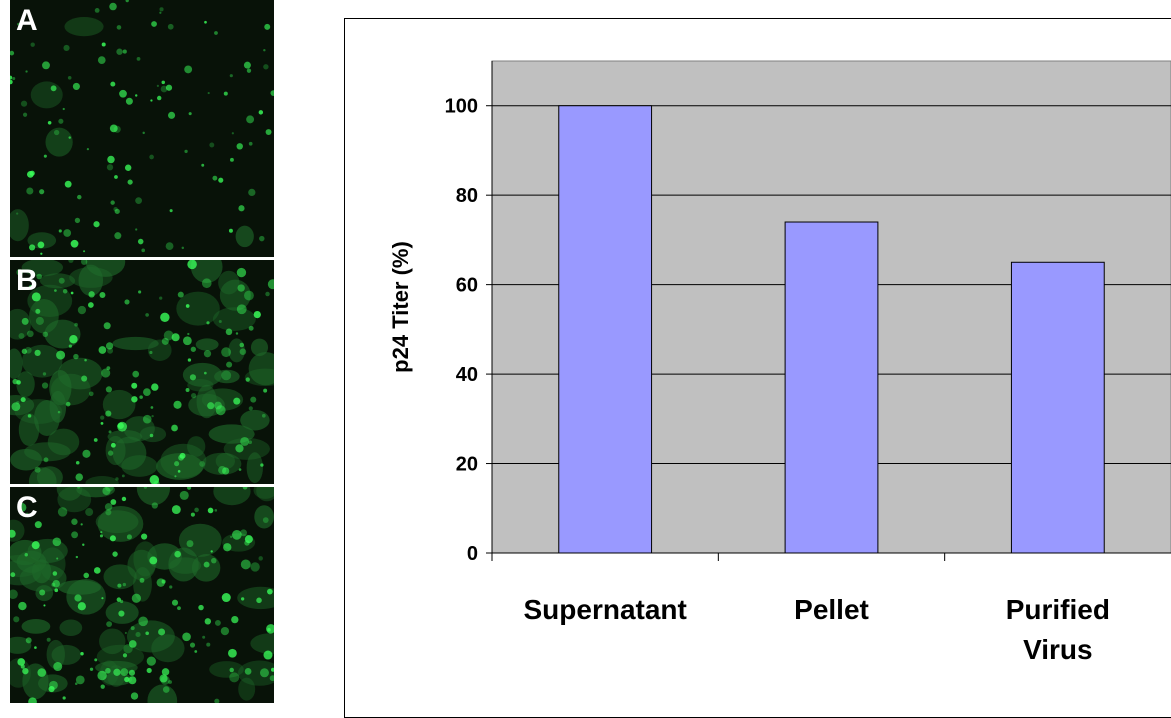 The height and width of the screenshot is (718, 1171). I want to click on micrograph-a-image, so click(142, 128).